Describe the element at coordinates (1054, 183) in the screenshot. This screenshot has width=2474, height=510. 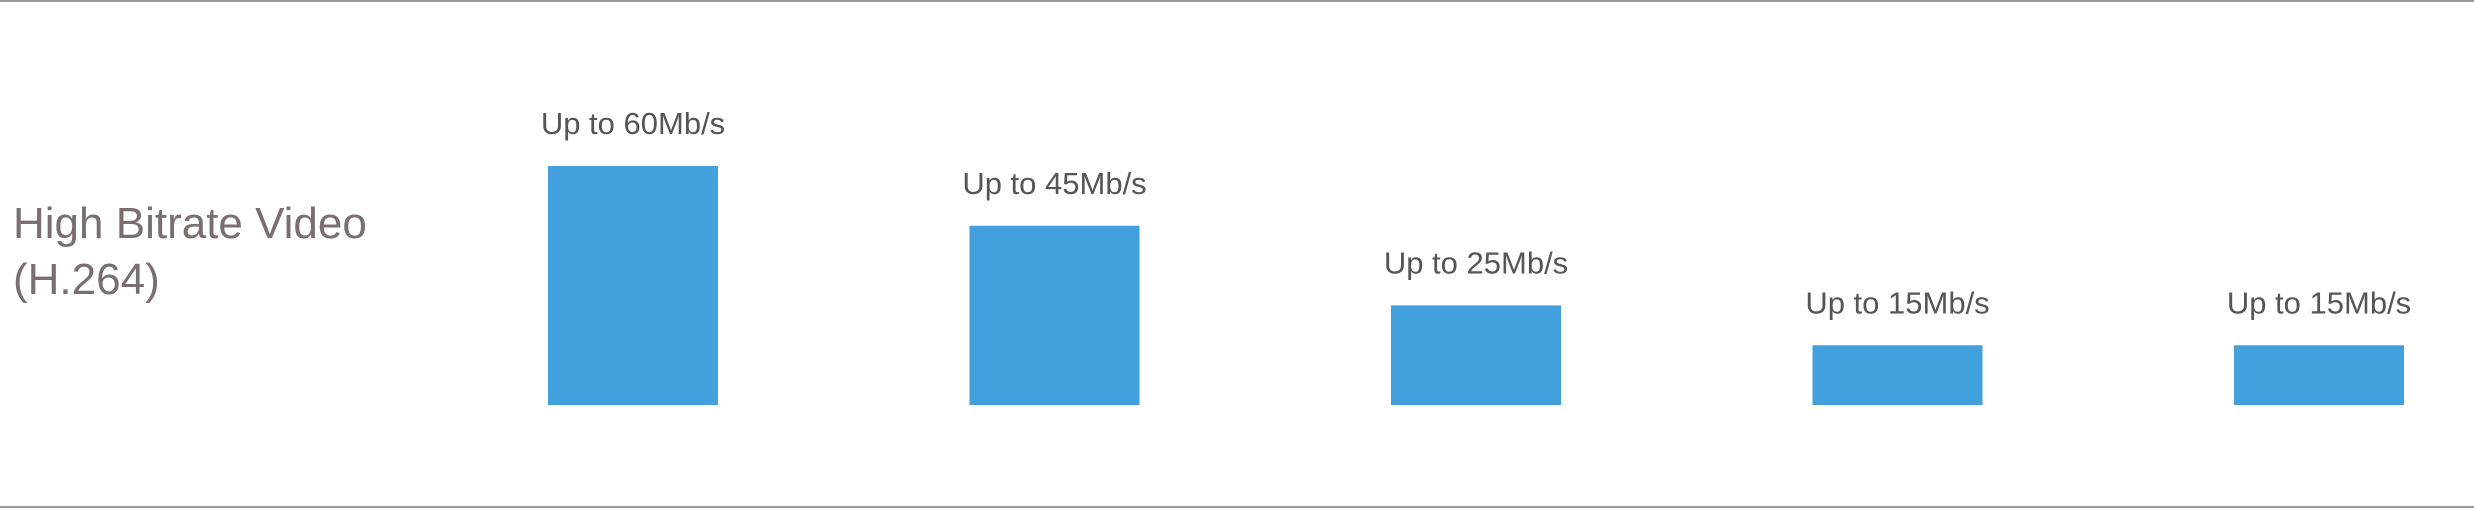
I see `value-label: Up to 45Mb/s` at that location.